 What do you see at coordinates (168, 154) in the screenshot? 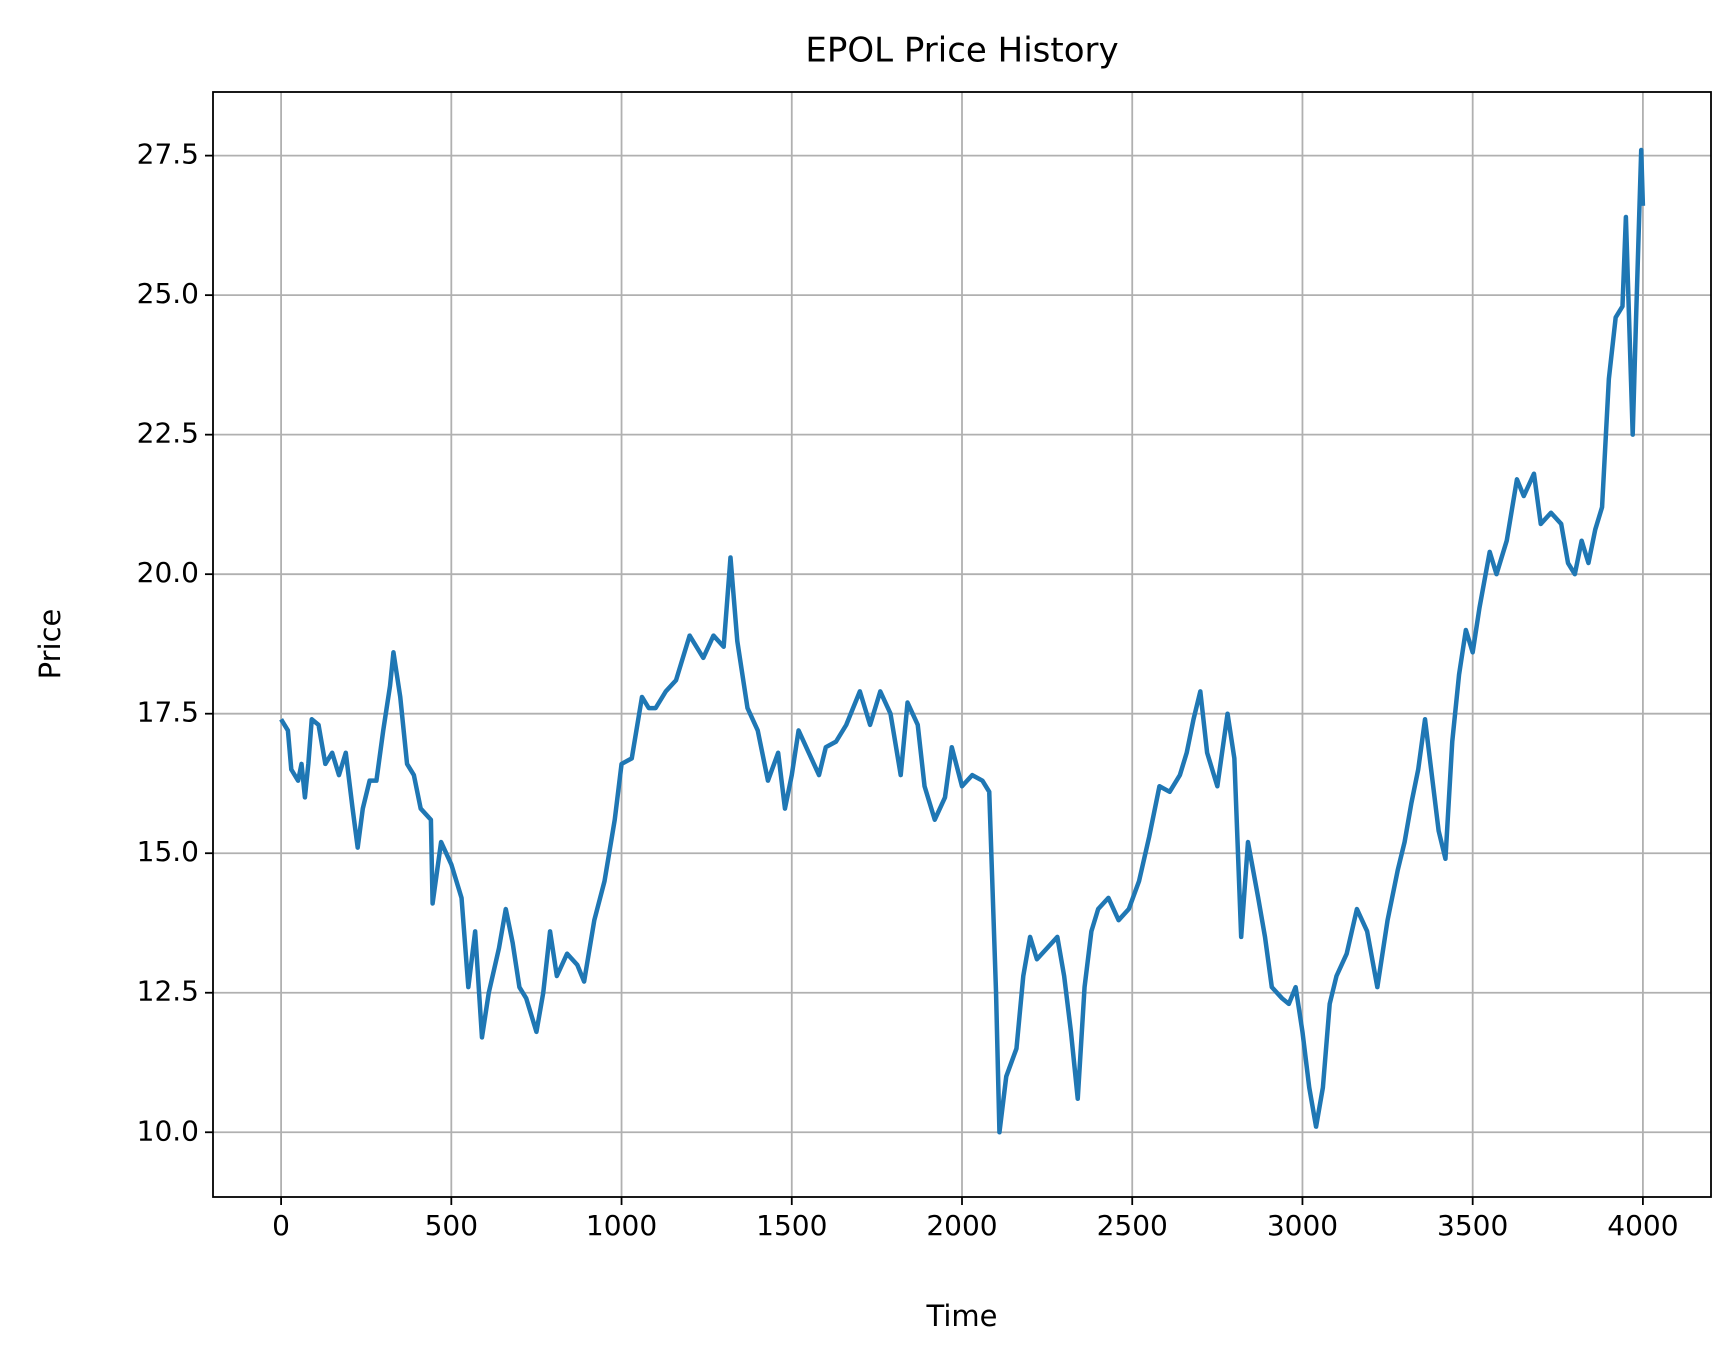
I see `y-tick-label: 27.5` at bounding box center [168, 154].